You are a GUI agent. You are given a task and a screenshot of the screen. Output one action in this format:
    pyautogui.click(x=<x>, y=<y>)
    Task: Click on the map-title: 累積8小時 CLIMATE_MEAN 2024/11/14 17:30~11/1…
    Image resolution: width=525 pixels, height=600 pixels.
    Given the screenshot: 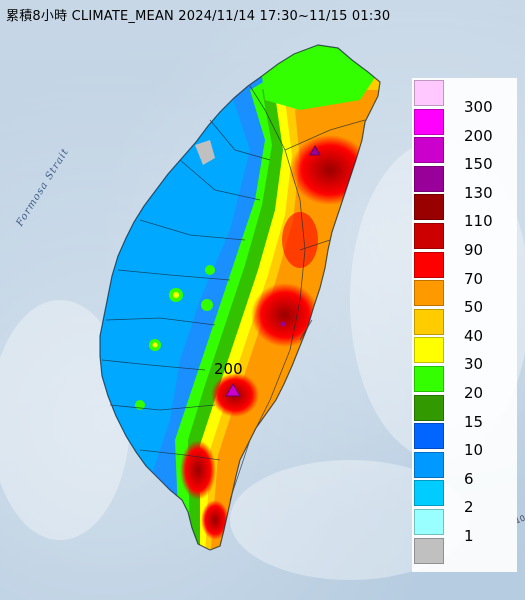 What is the action you would take?
    pyautogui.click(x=198, y=16)
    